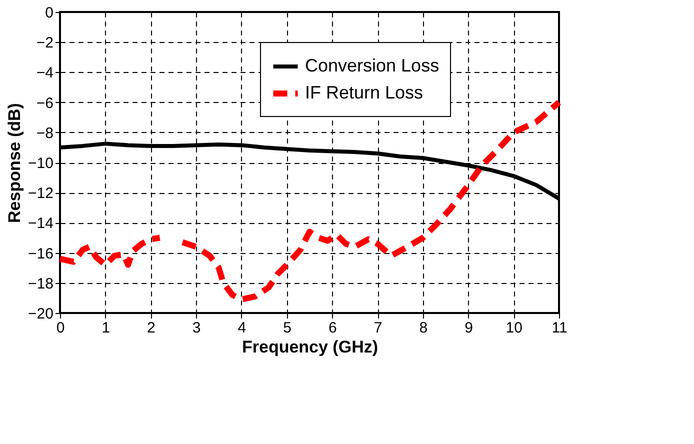  What do you see at coordinates (423, 328) in the screenshot?
I see `x-tick-label: 8` at bounding box center [423, 328].